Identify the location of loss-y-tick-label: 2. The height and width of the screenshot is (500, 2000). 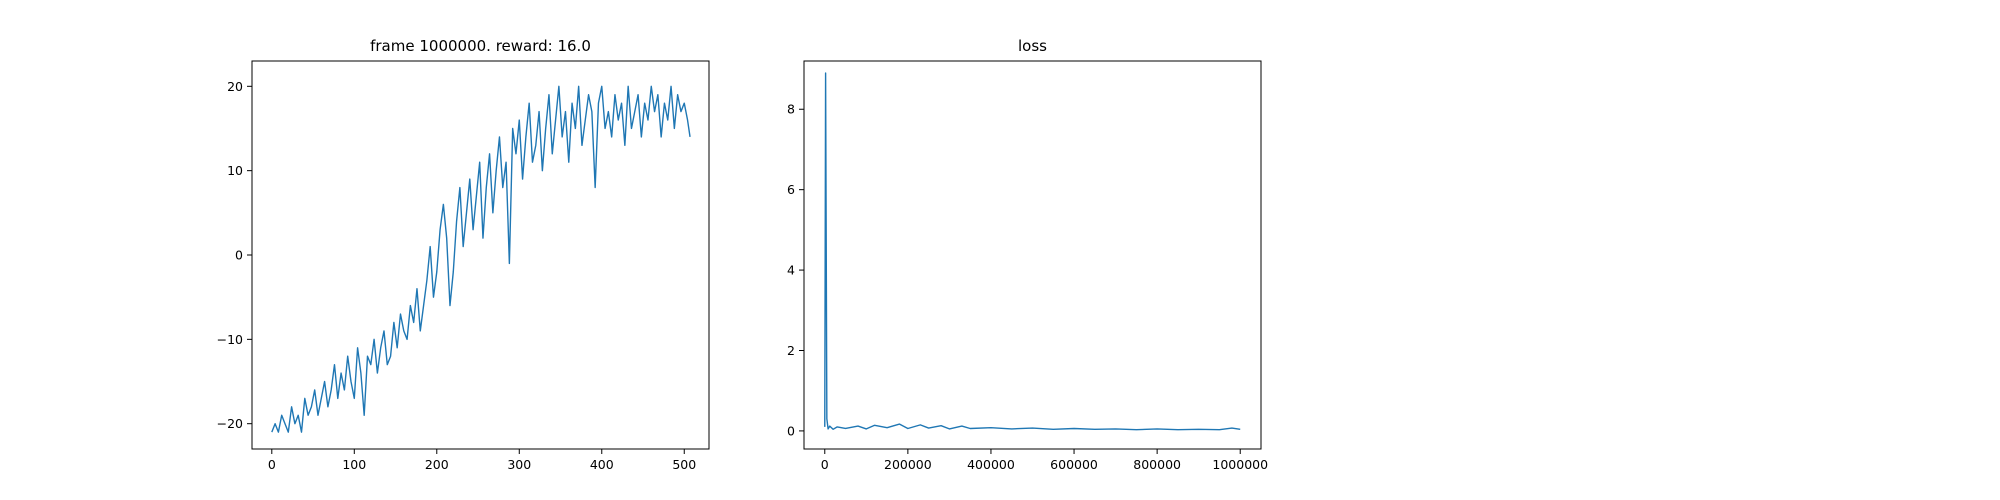
(791, 350).